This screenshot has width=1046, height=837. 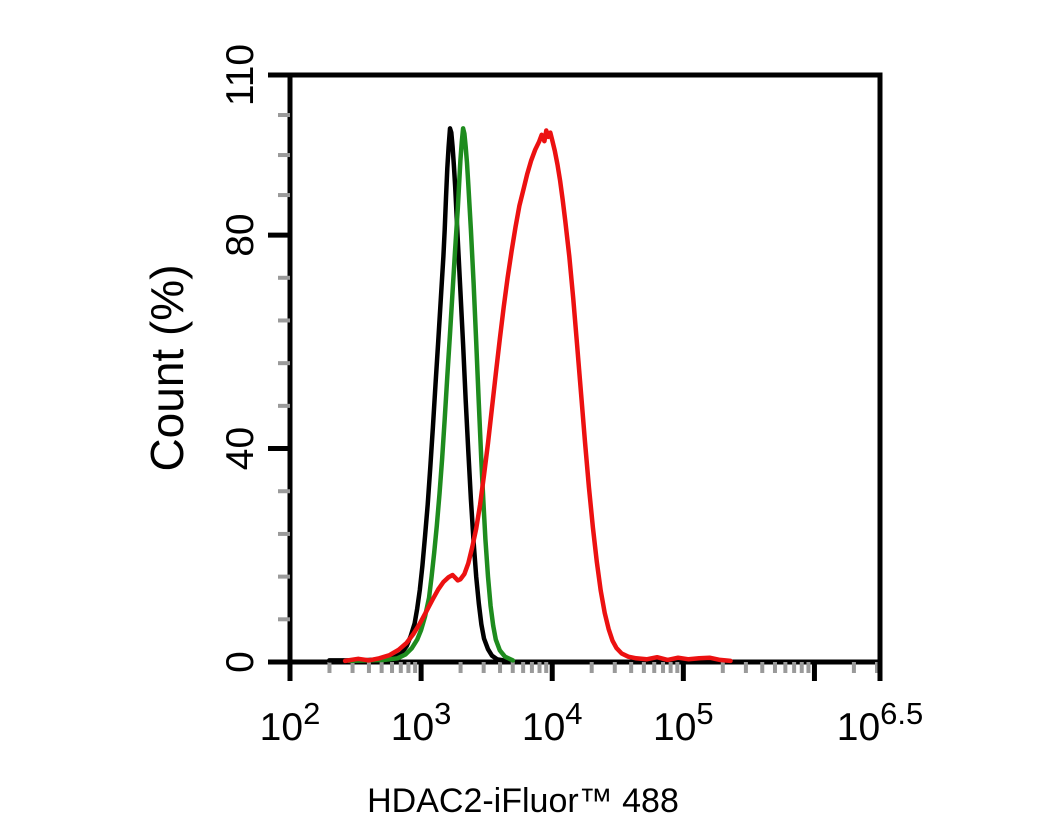 I want to click on x-axis-tick-labels: 10² 10³ 10⁴ 10⁵ 106.5, so click(x=592, y=722).